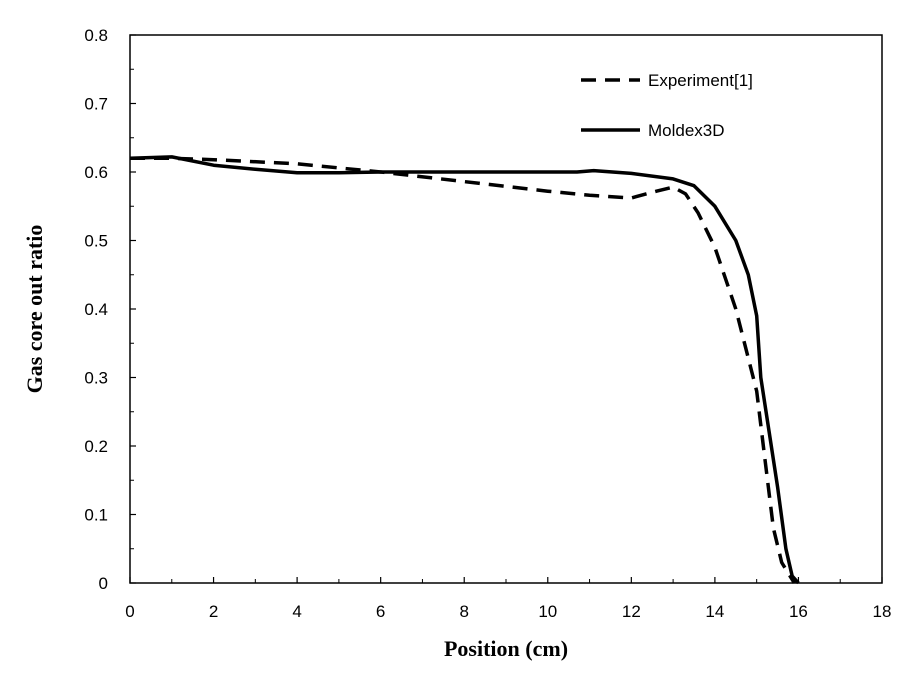 The height and width of the screenshot is (674, 917). What do you see at coordinates (96, 104) in the screenshot?
I see `y-tick-label: 0.7` at bounding box center [96, 104].